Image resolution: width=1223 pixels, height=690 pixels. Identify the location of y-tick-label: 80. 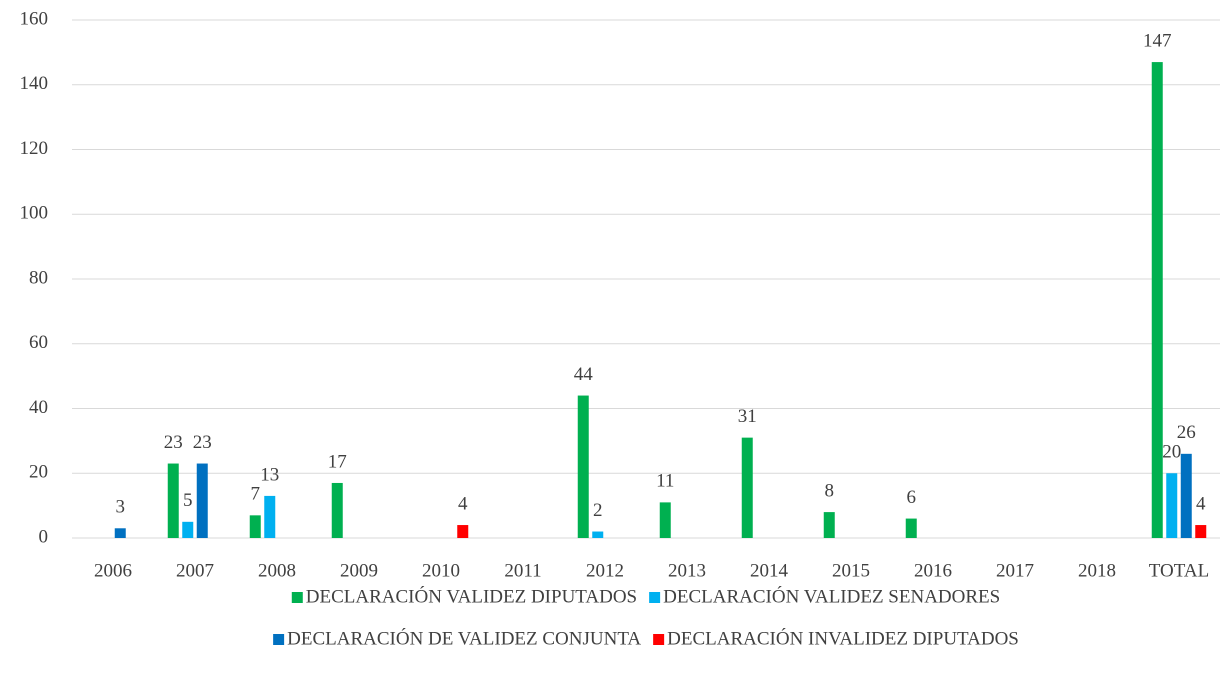
(38, 277).